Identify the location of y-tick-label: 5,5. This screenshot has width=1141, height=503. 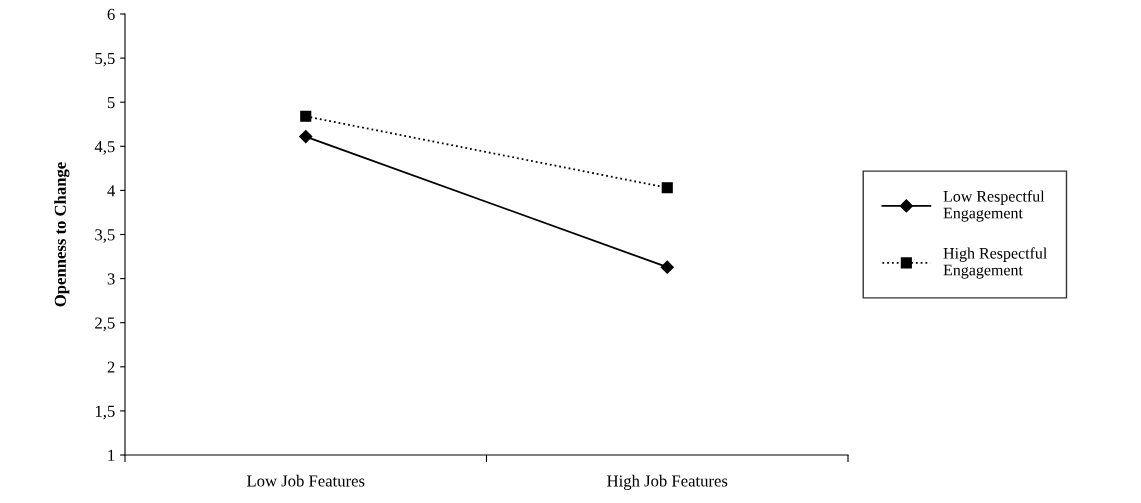
(105, 59).